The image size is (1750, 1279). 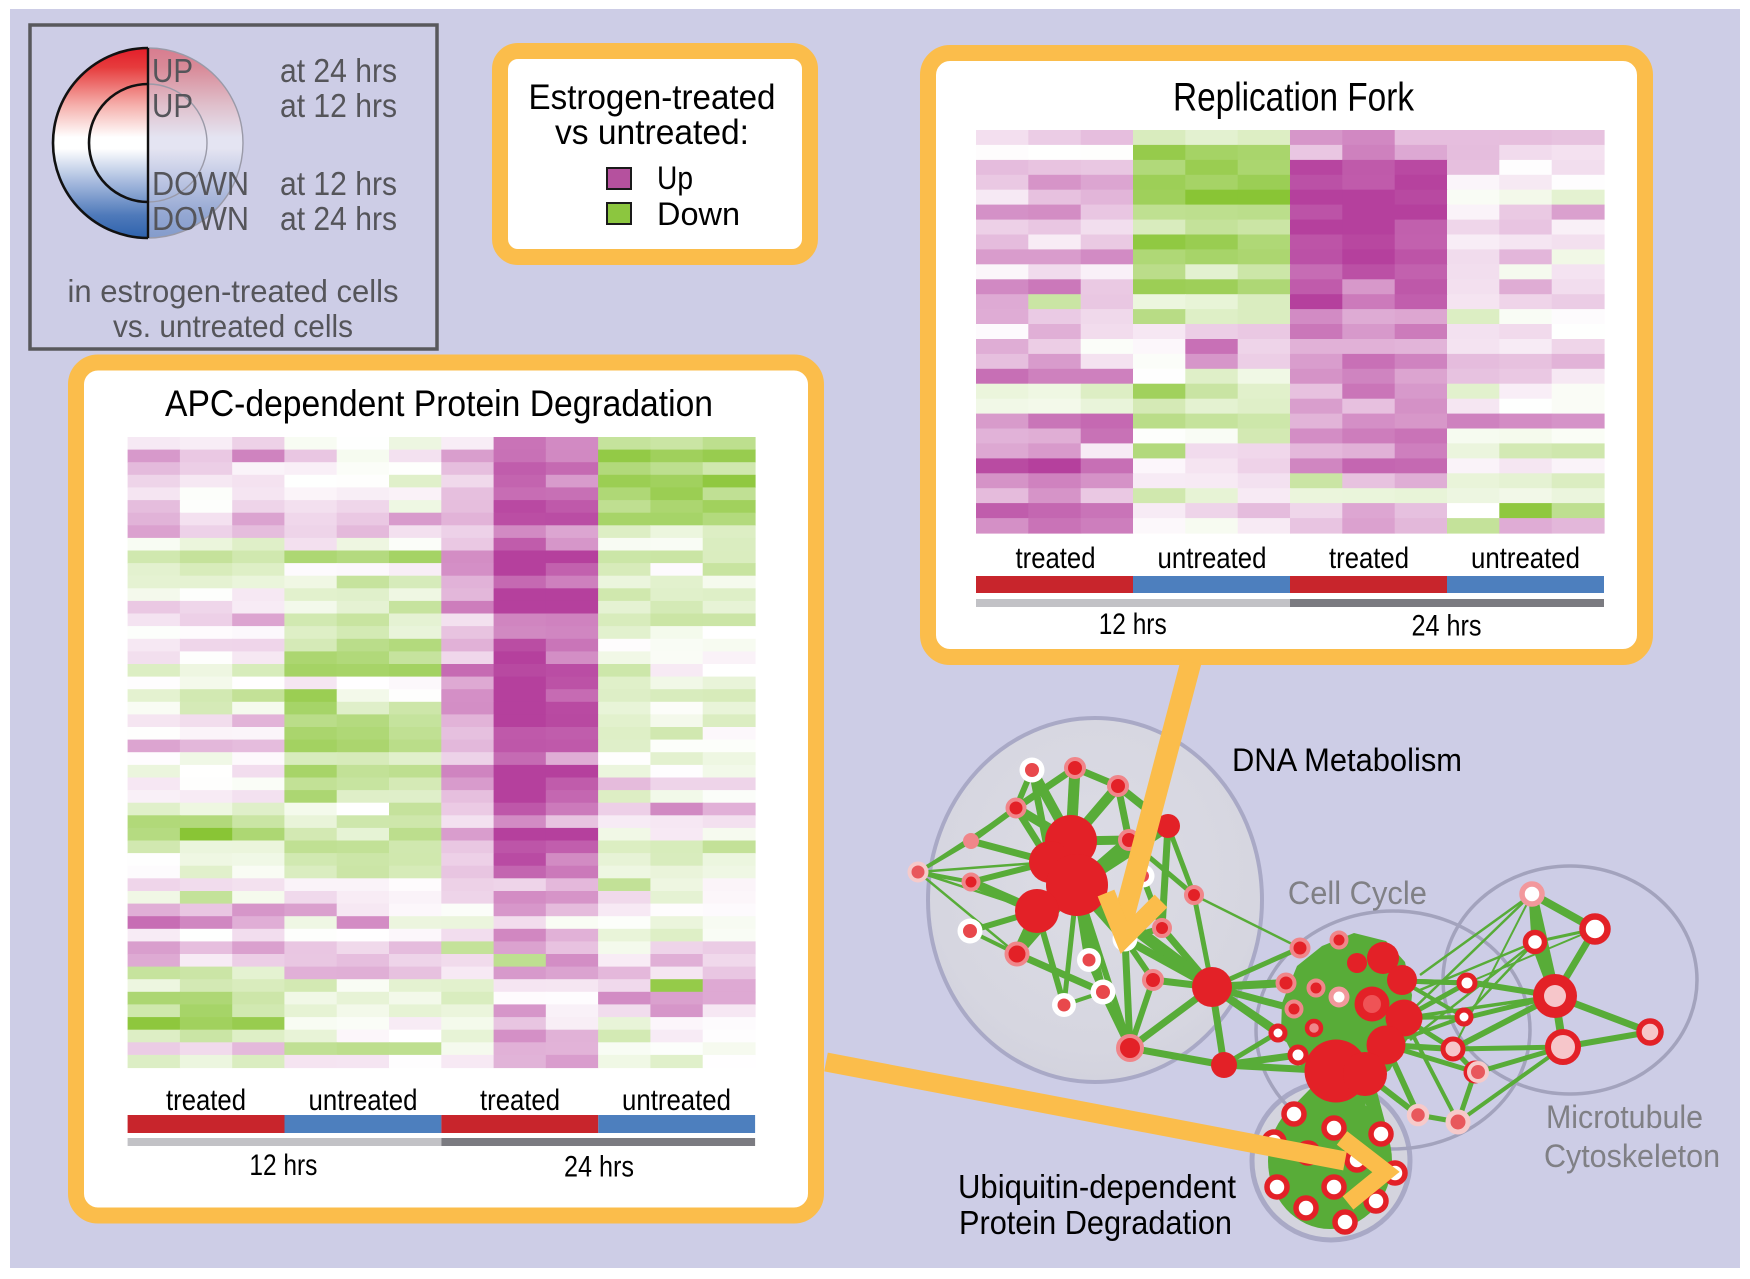 I want to click on svg-text: Microtubule, so click(x=1624, y=1117).